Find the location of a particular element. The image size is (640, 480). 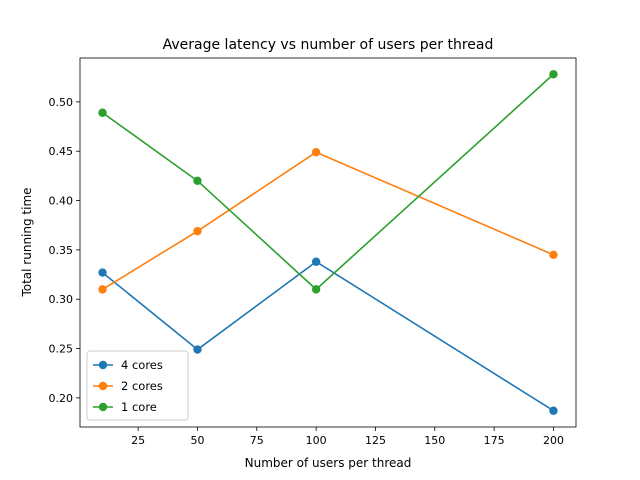

legend: 4 cores 2 cores 1 core is located at coordinates (137, 385).